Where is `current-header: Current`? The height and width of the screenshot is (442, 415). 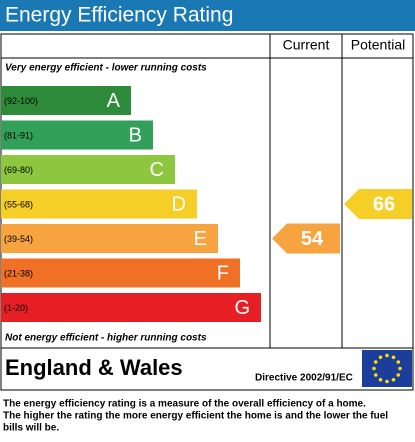
current-header: Current is located at coordinates (306, 45).